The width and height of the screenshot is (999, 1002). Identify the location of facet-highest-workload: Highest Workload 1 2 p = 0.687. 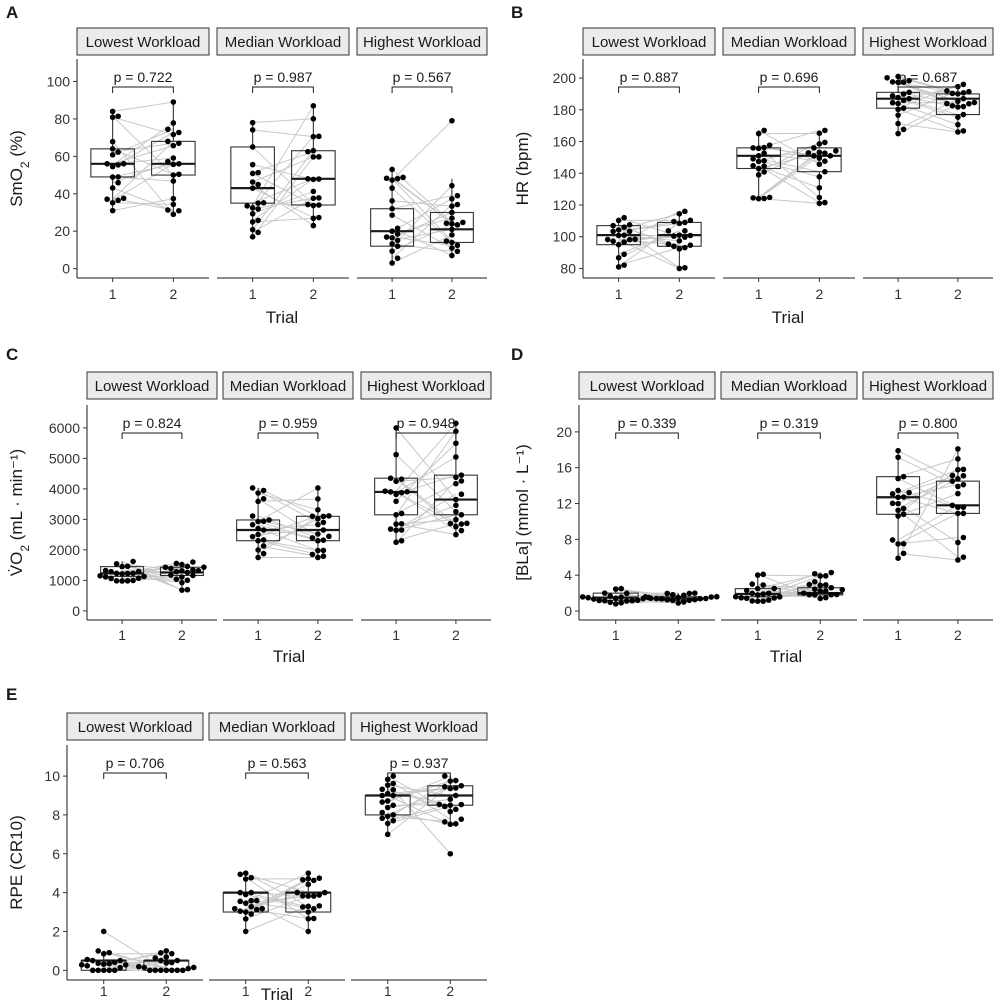
(928, 164).